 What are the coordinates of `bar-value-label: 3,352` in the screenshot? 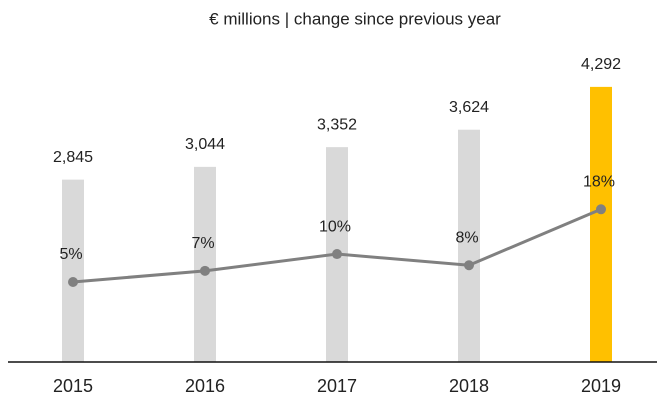 It's located at (337, 124).